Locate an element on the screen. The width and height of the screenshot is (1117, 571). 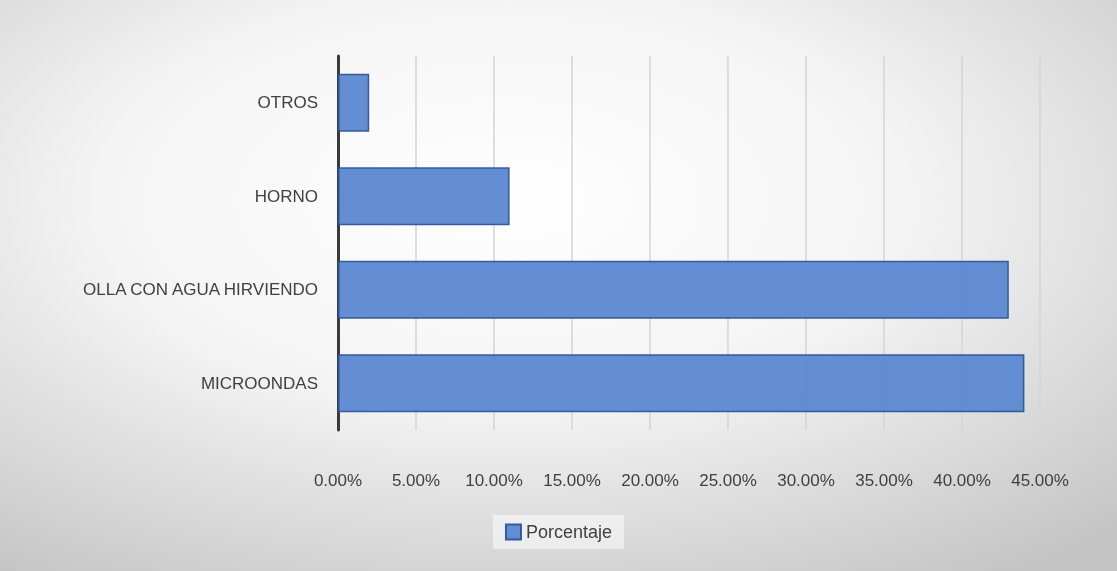
y-tick-label: MICROONDAS is located at coordinates (259, 383).